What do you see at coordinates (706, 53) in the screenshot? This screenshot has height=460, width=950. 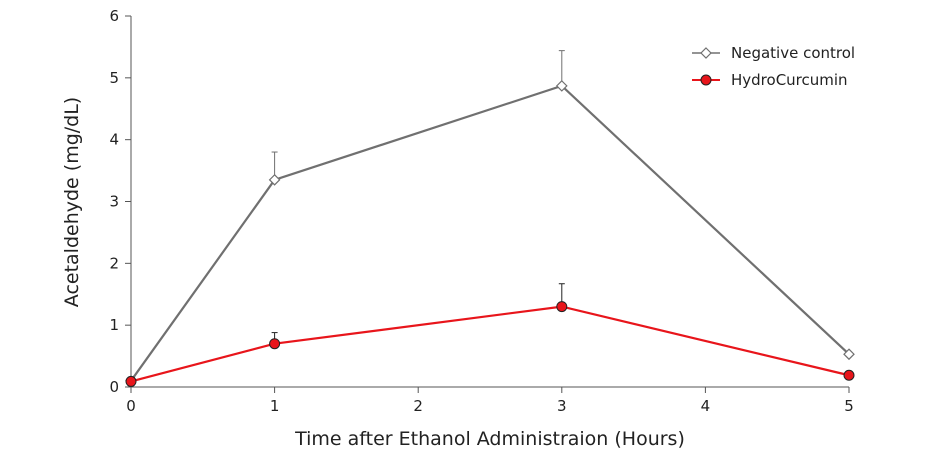 I see `legend-marker-negative-control` at bounding box center [706, 53].